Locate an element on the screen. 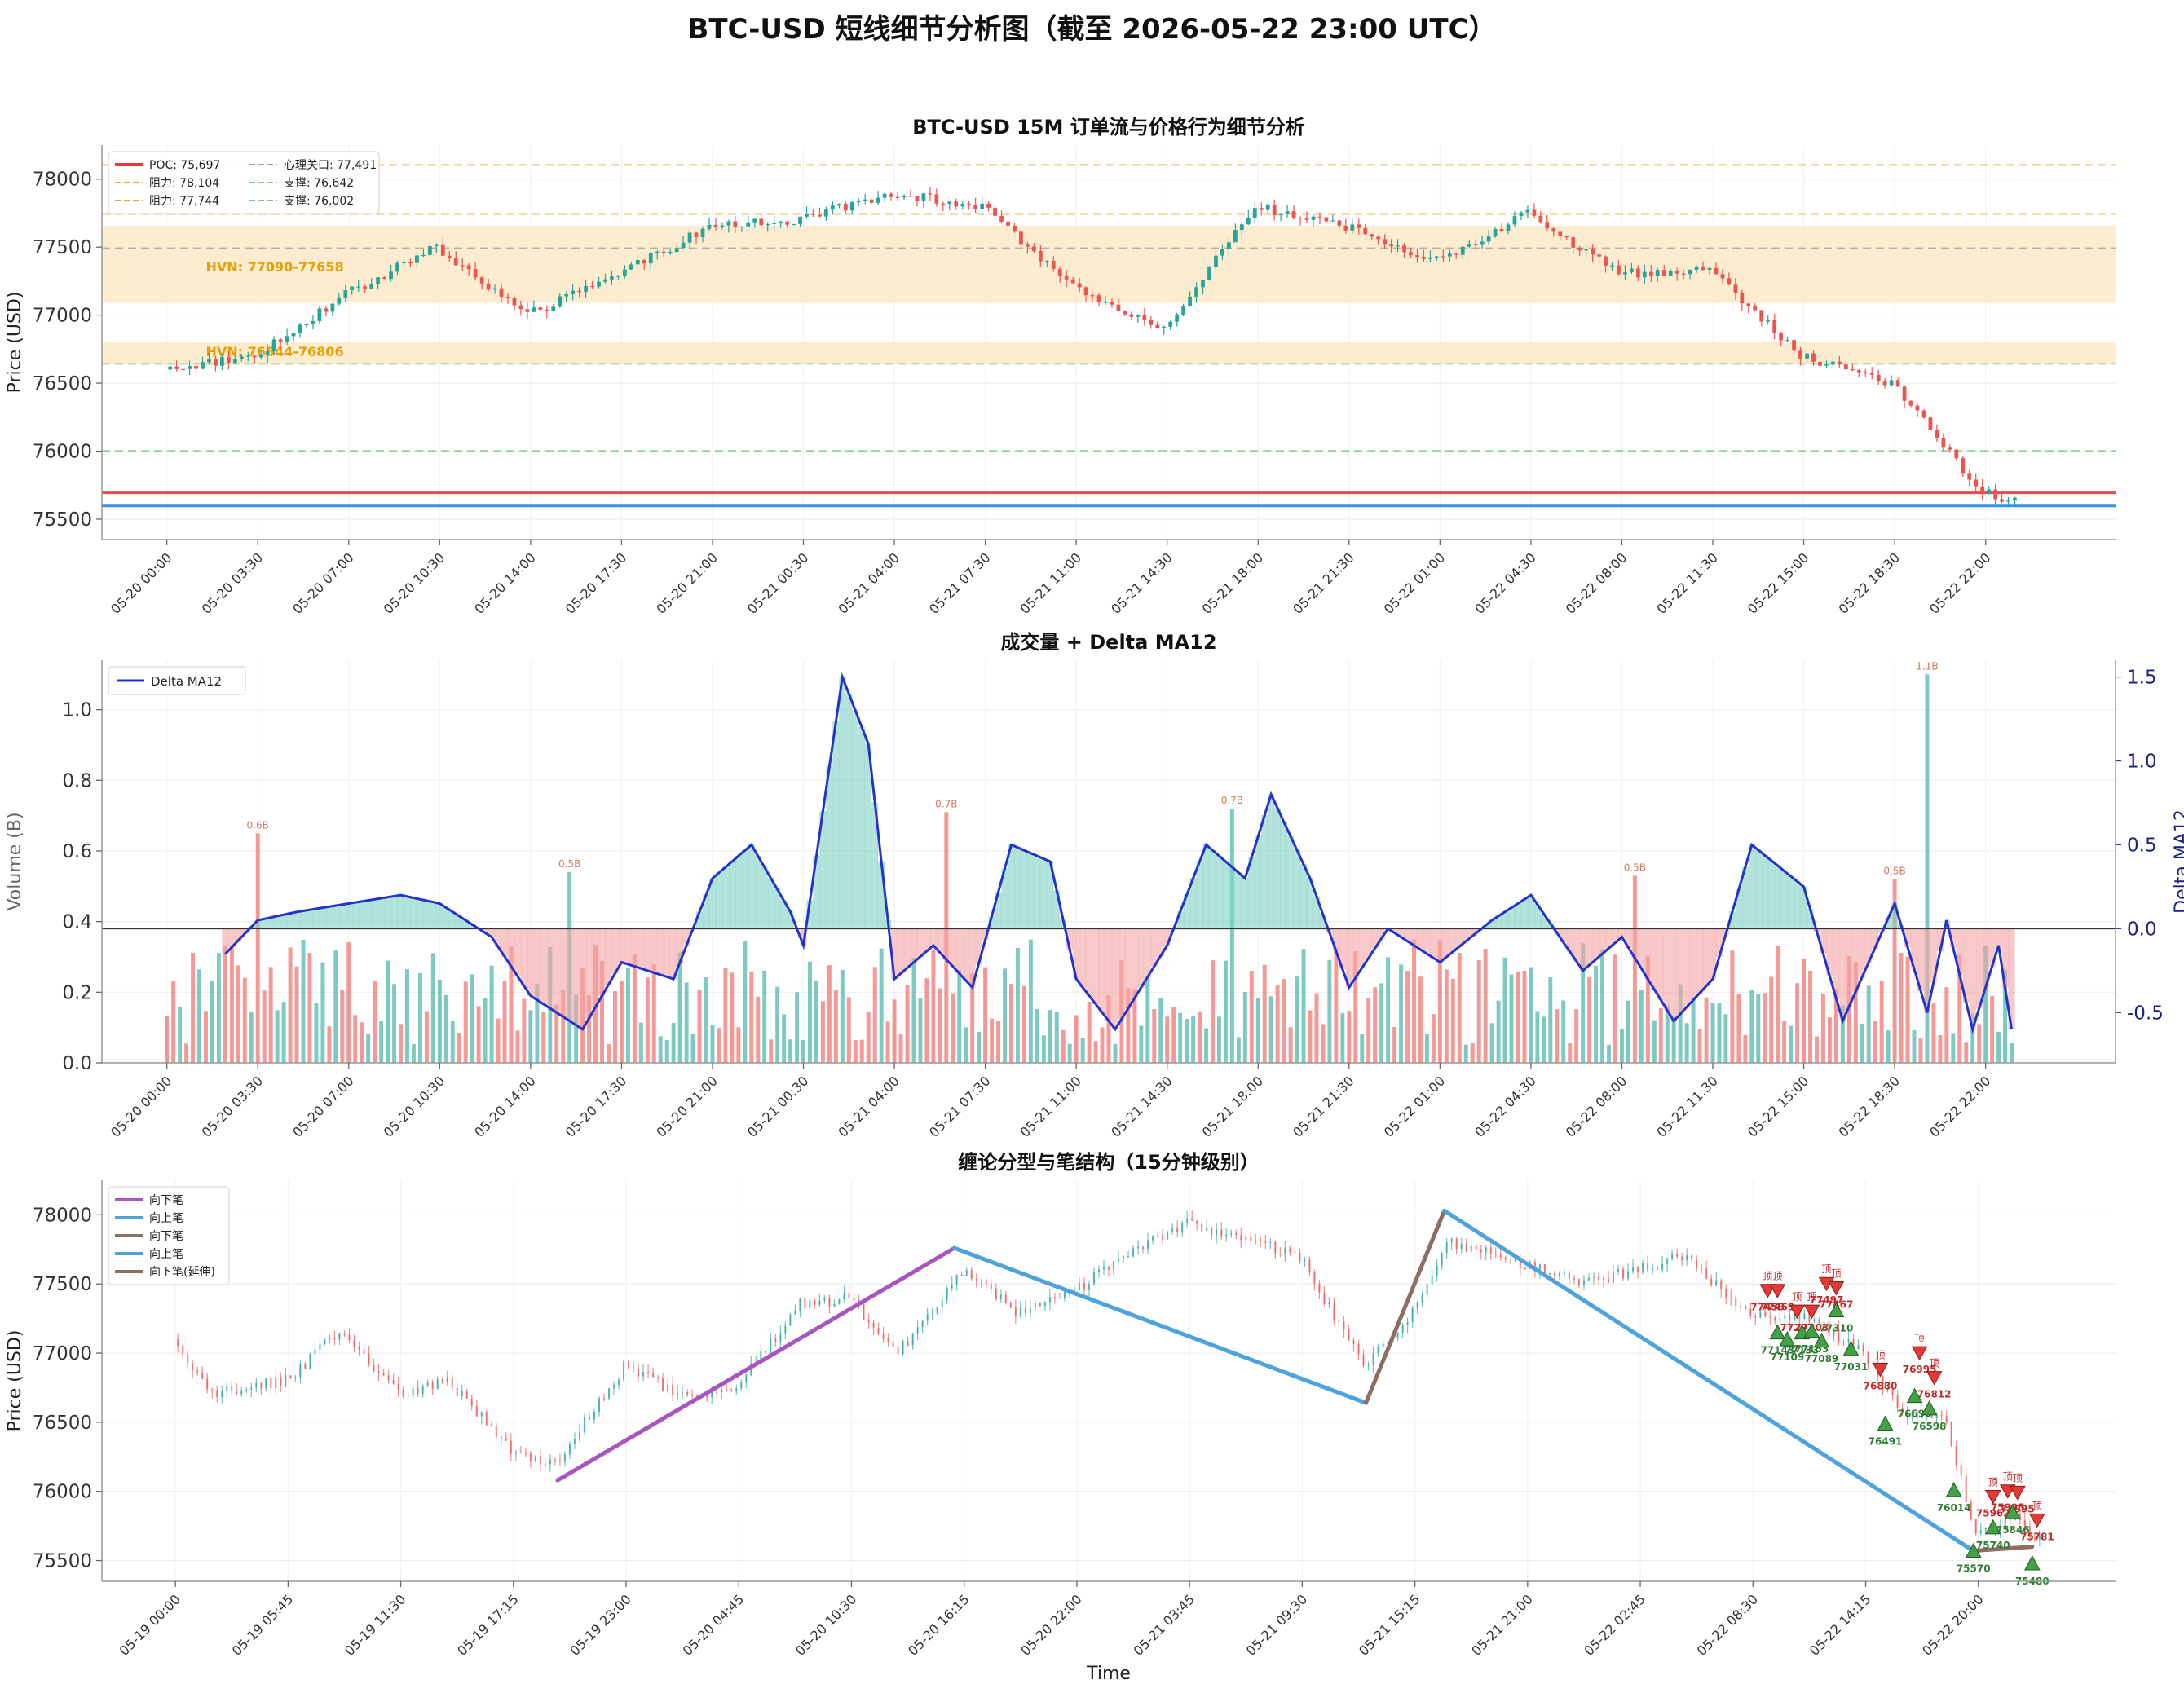 This screenshot has height=1684, width=2184. hvn-zone-label: HVN: 77090-77658 is located at coordinates (274, 267).